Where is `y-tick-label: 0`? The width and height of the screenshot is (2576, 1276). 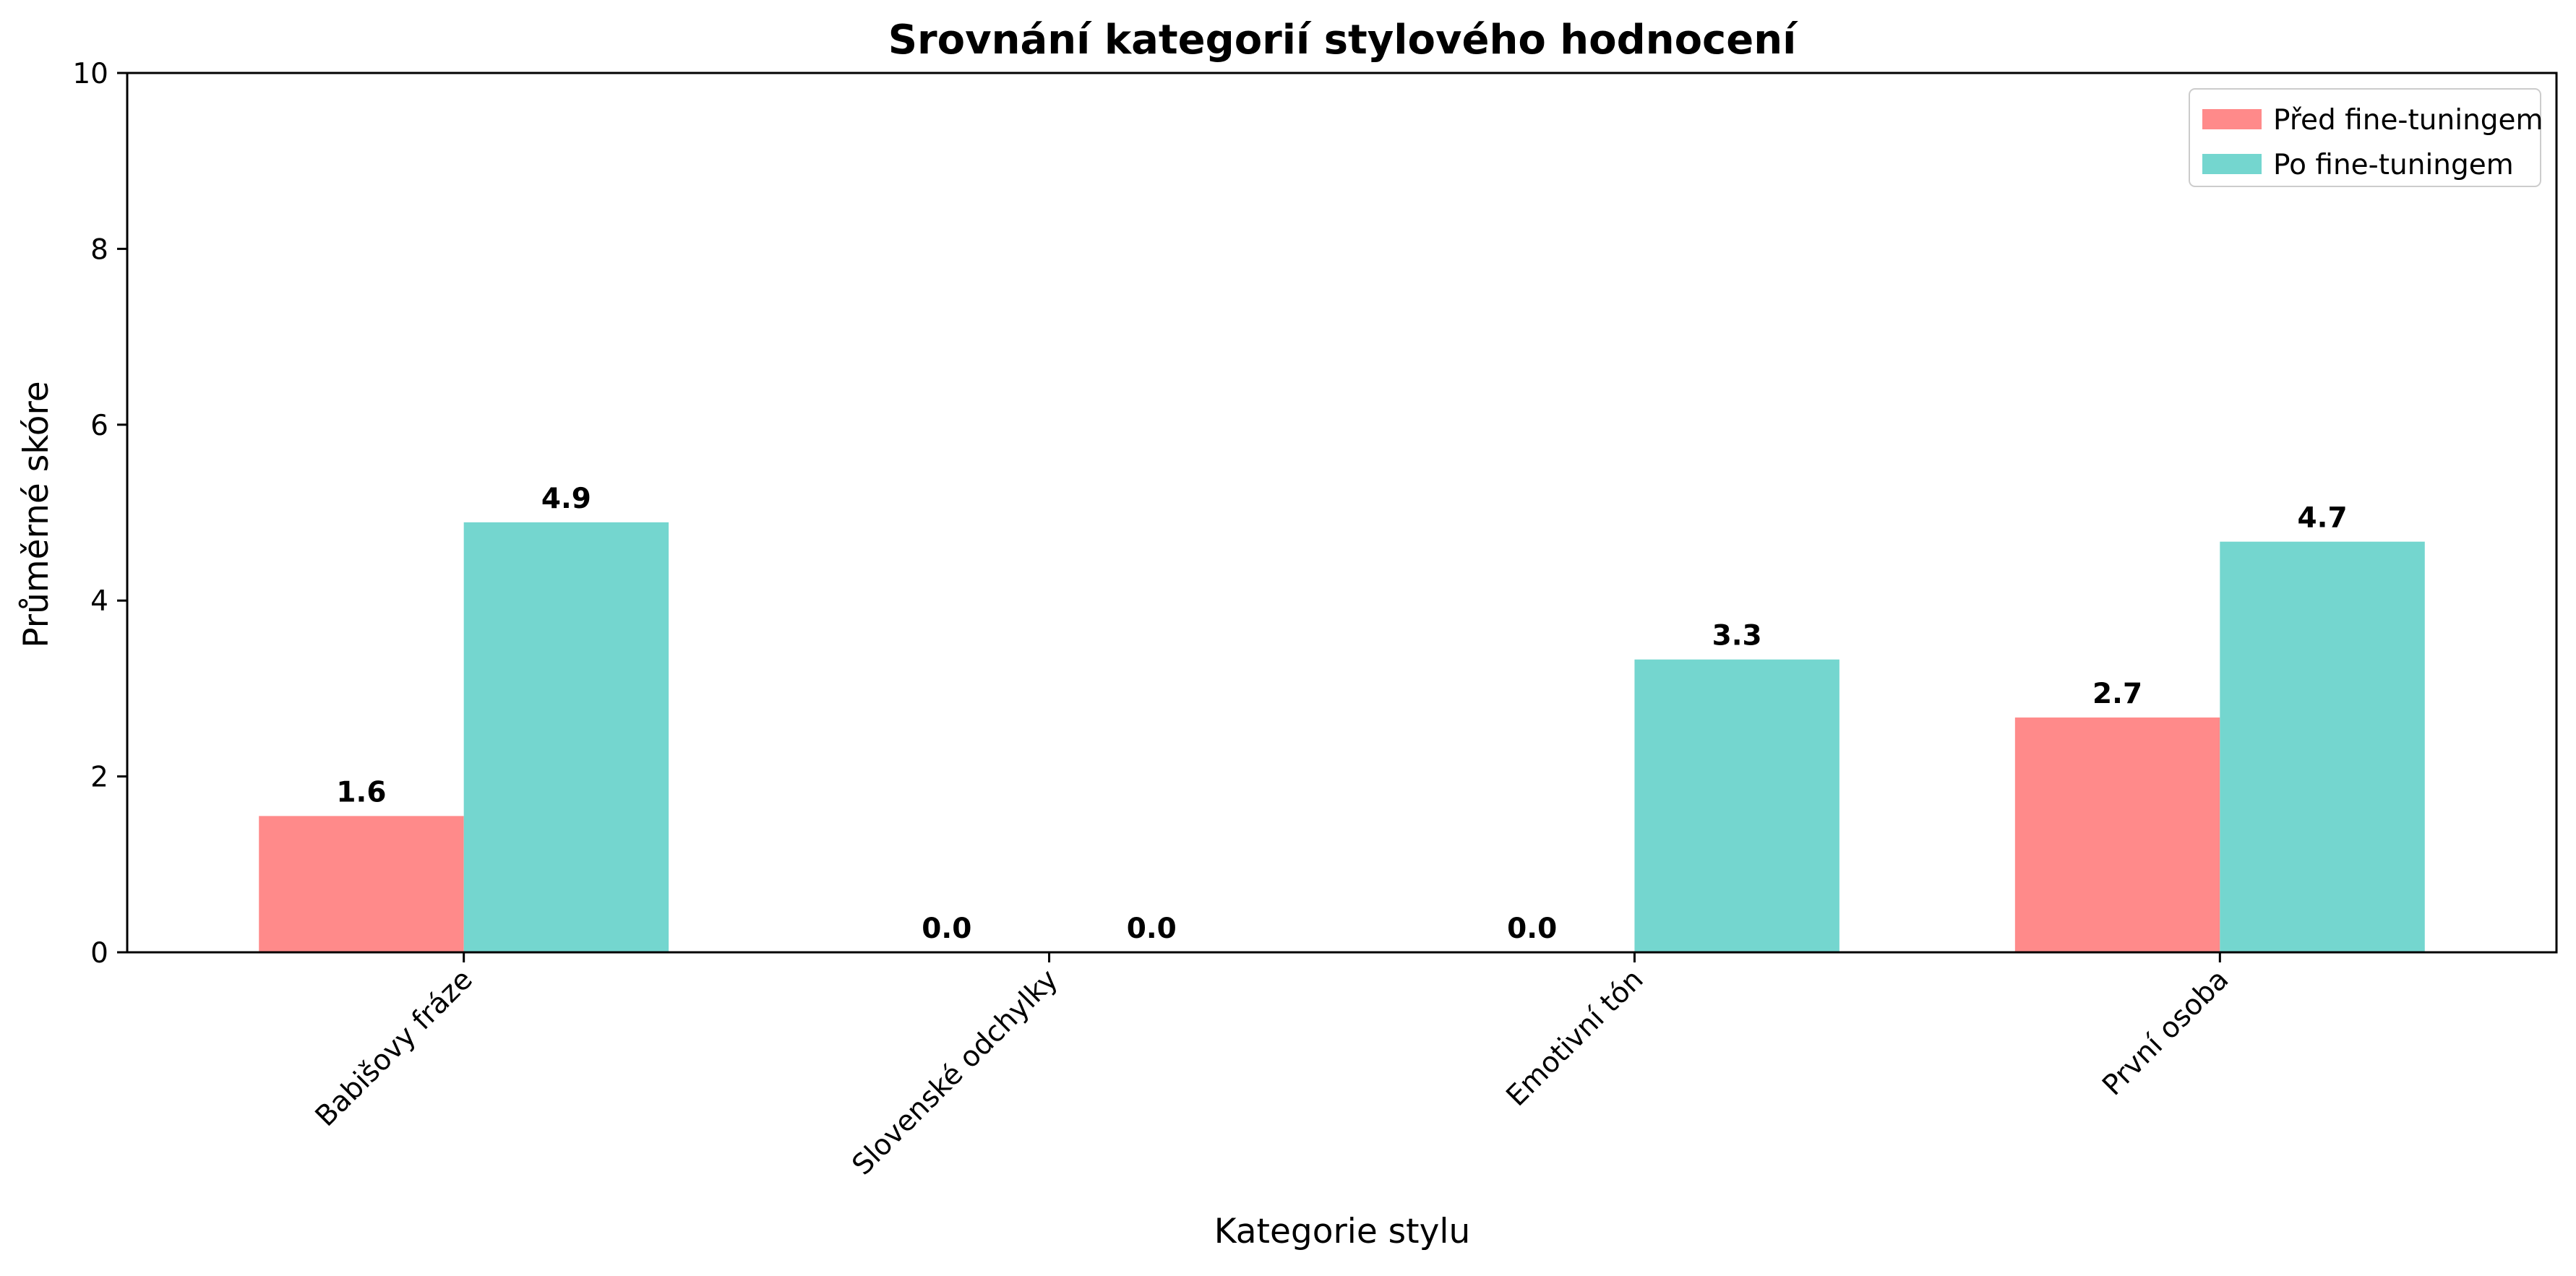
y-tick-label: 0 is located at coordinates (99, 953).